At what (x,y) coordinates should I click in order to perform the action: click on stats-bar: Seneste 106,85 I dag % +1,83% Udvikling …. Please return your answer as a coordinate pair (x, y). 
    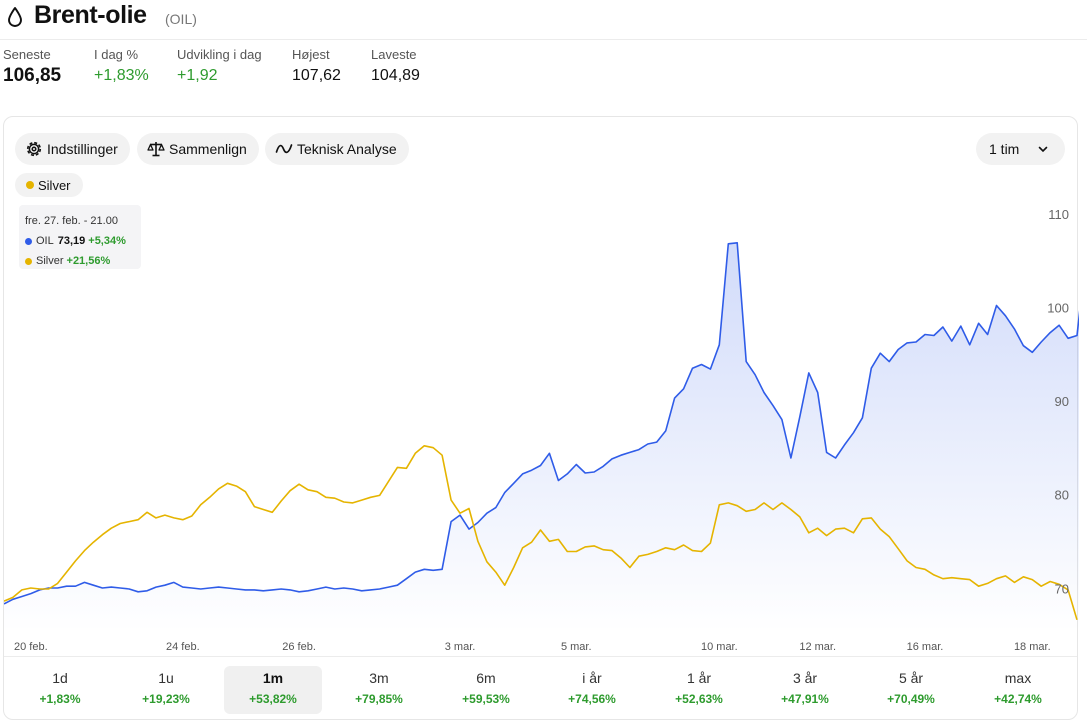
    Looking at the image, I should click on (543, 71).